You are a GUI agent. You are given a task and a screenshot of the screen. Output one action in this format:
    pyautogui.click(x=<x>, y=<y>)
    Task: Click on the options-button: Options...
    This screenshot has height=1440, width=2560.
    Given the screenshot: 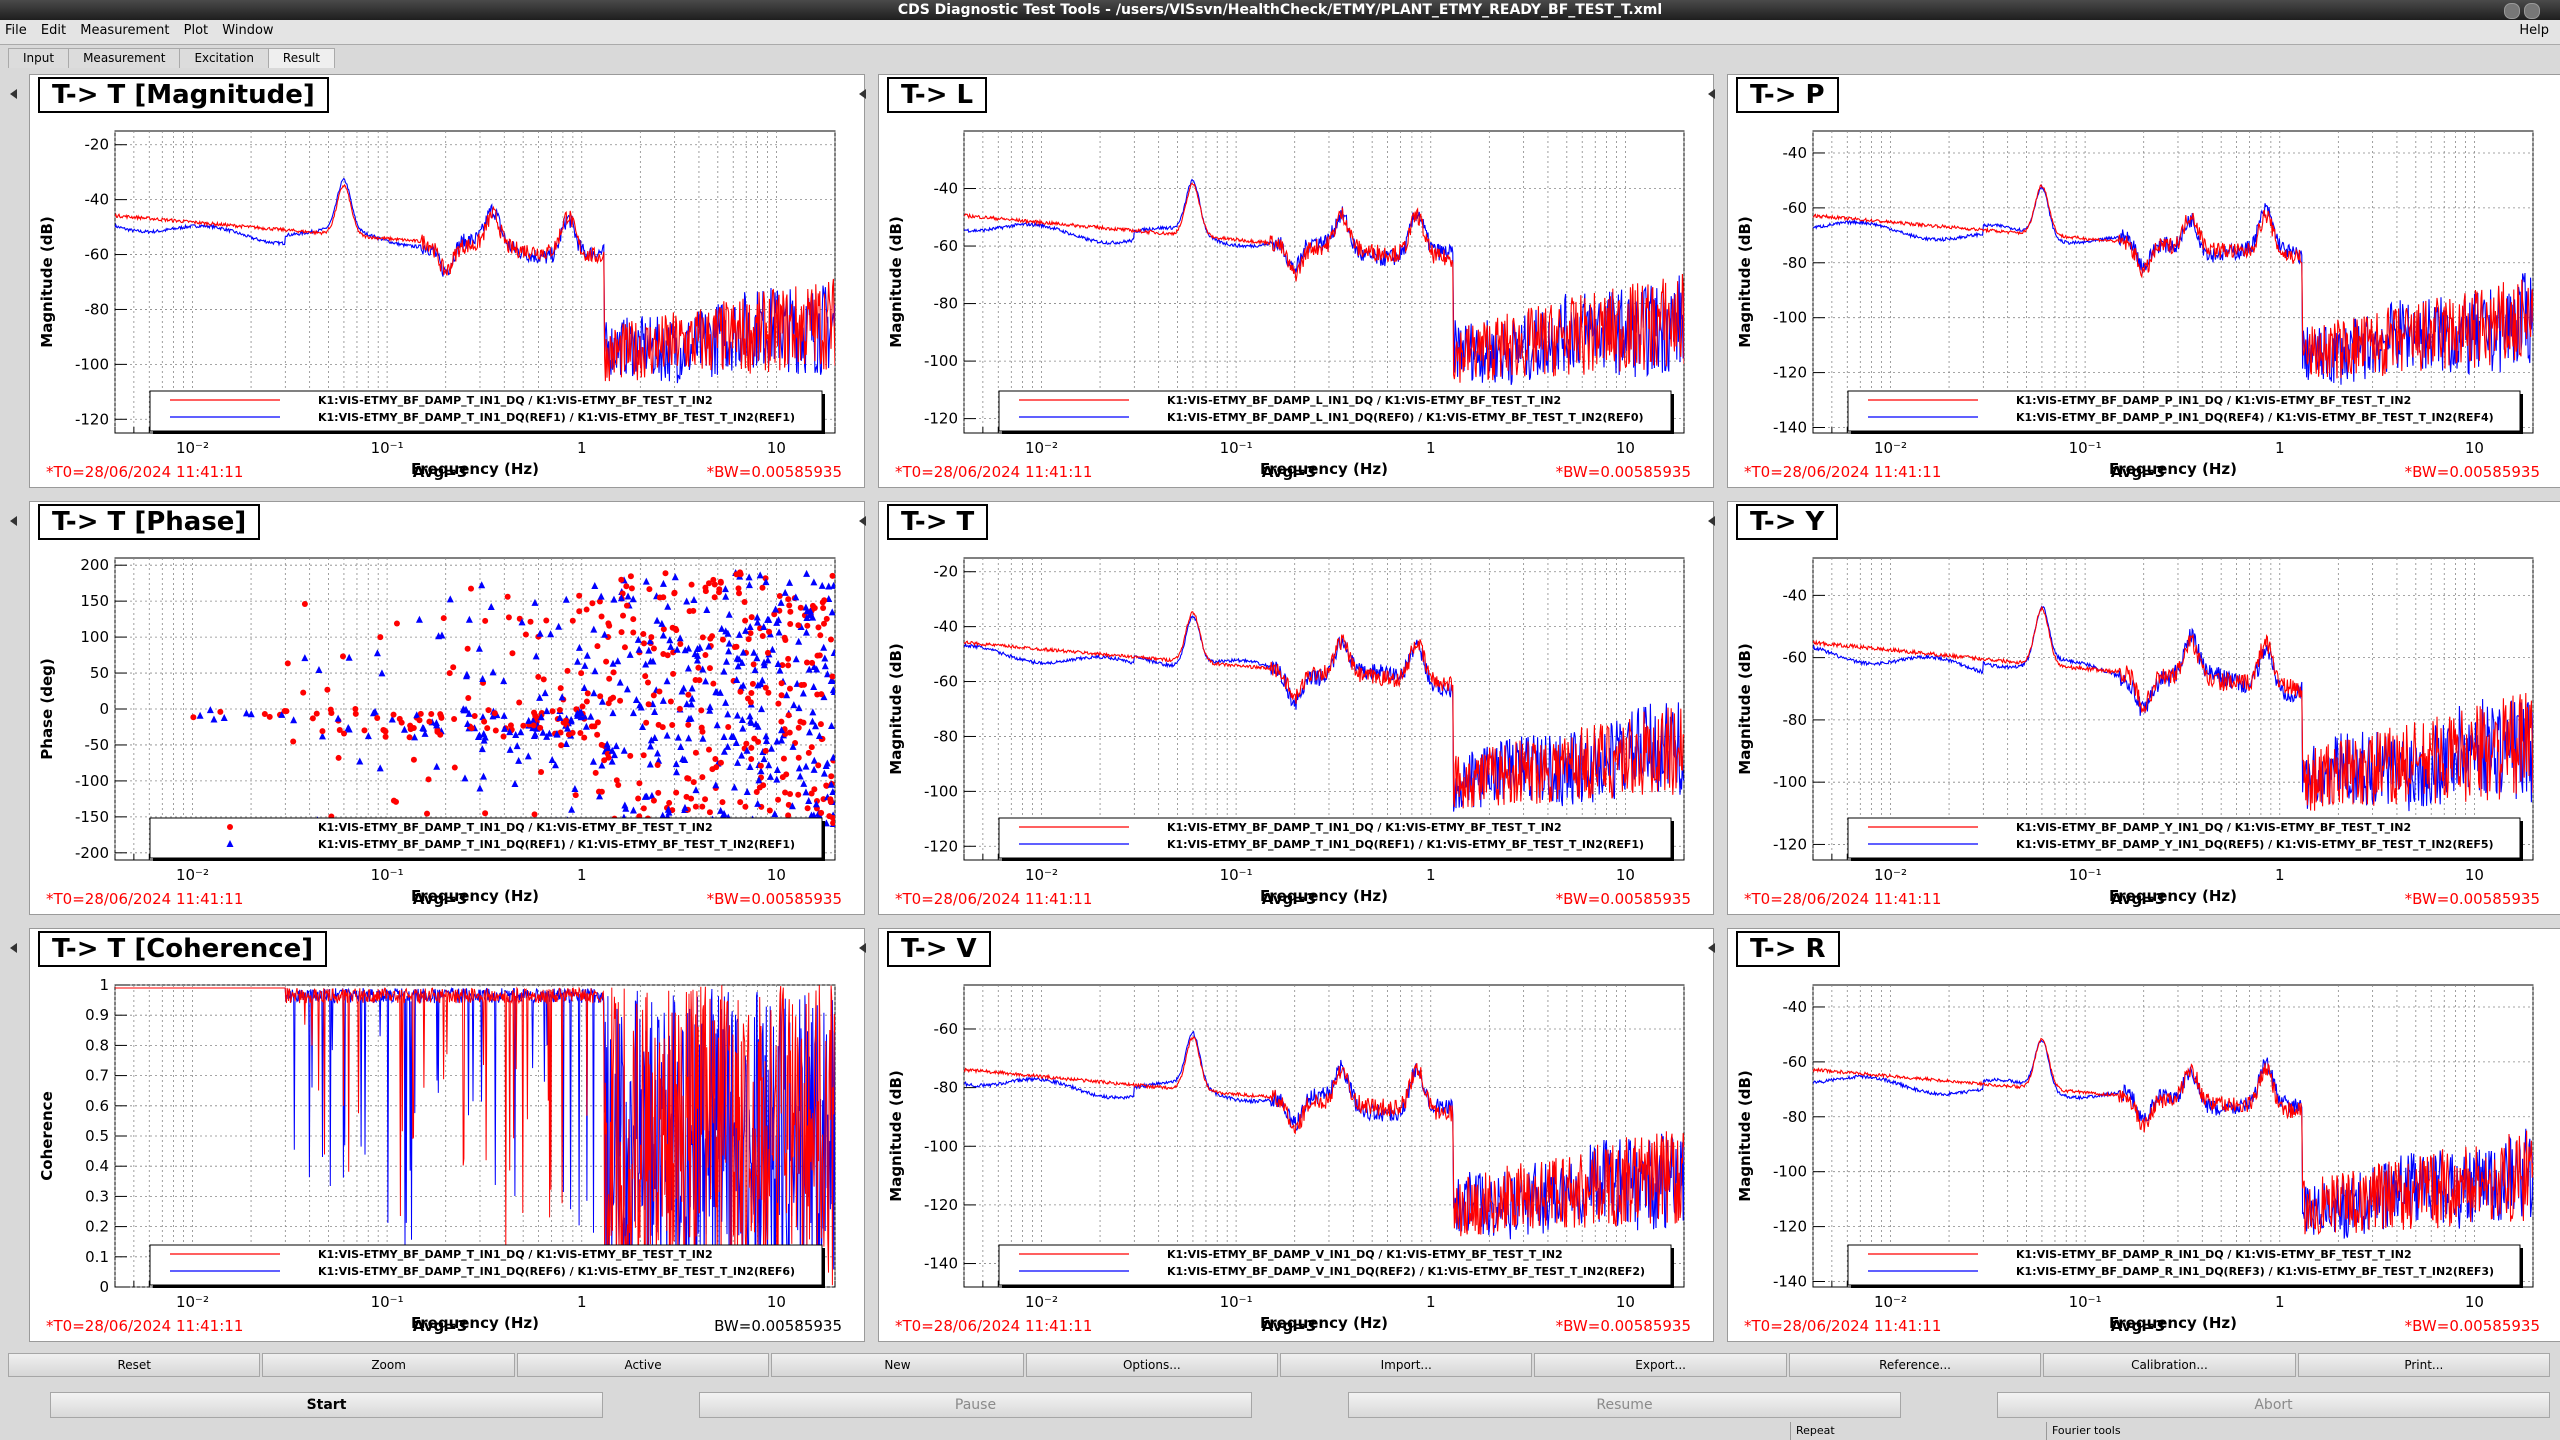 What is the action you would take?
    pyautogui.click(x=1152, y=1365)
    